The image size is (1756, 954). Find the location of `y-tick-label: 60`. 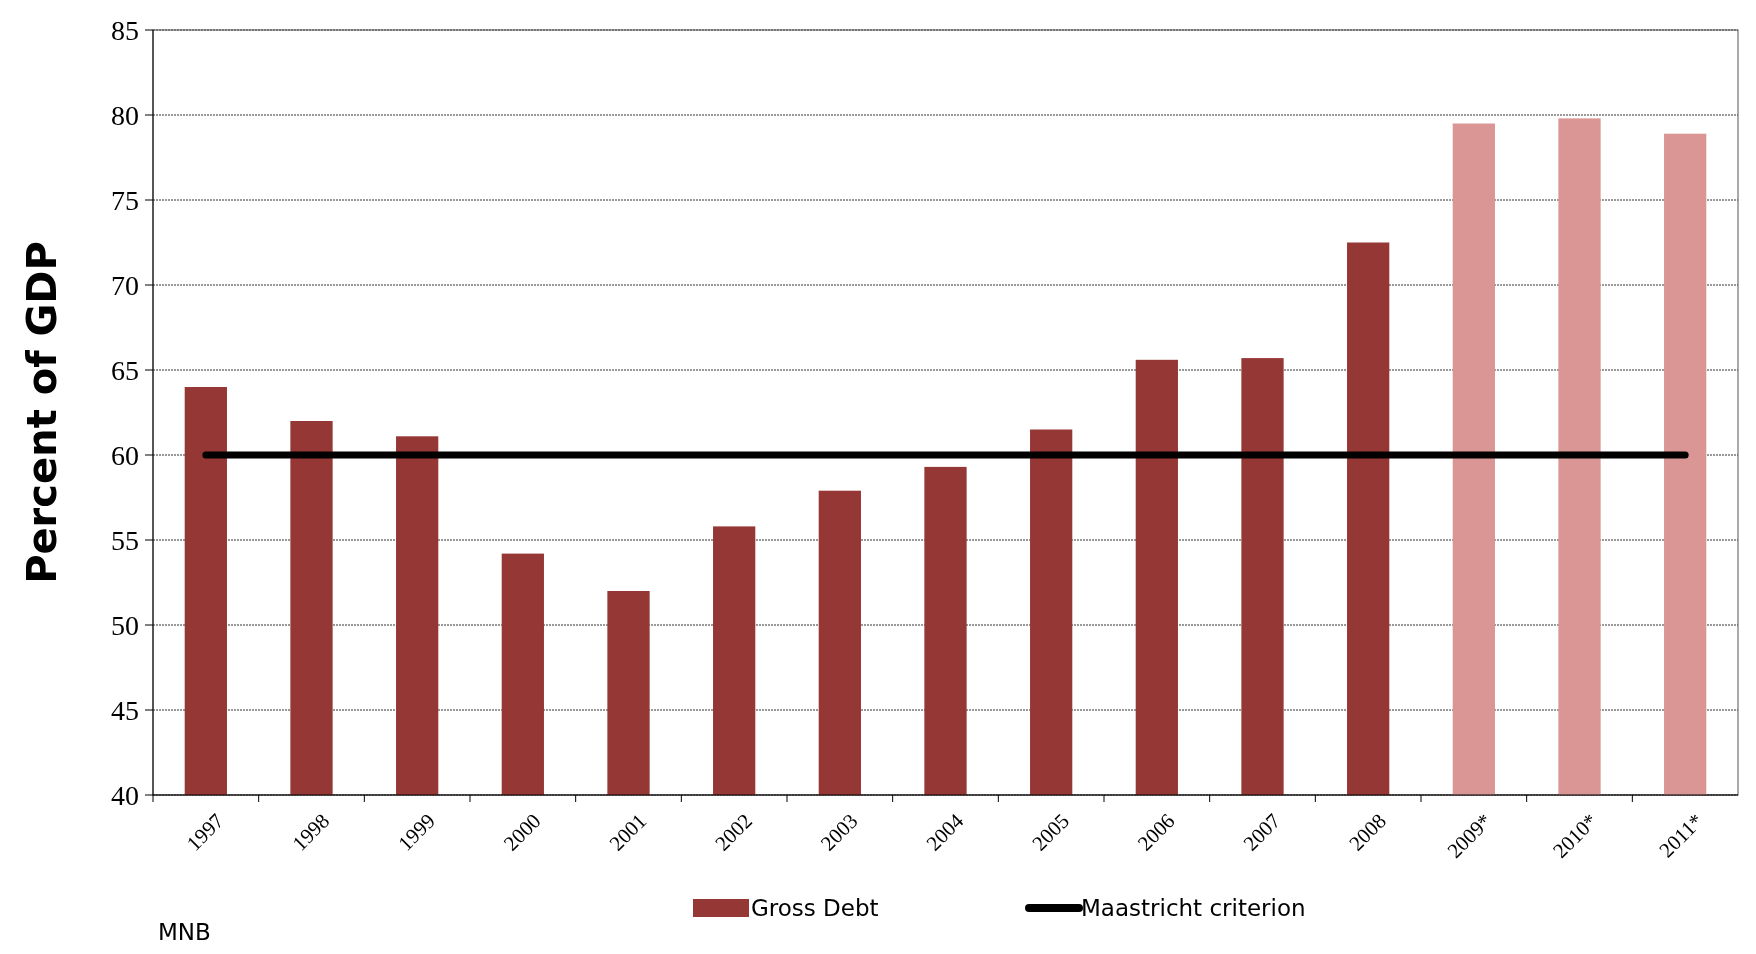

y-tick-label: 60 is located at coordinates (125, 455).